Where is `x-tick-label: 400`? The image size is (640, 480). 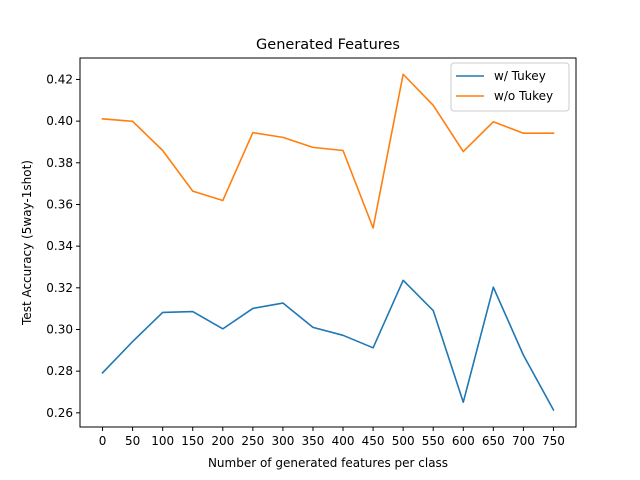
x-tick-label: 400 is located at coordinates (343, 441).